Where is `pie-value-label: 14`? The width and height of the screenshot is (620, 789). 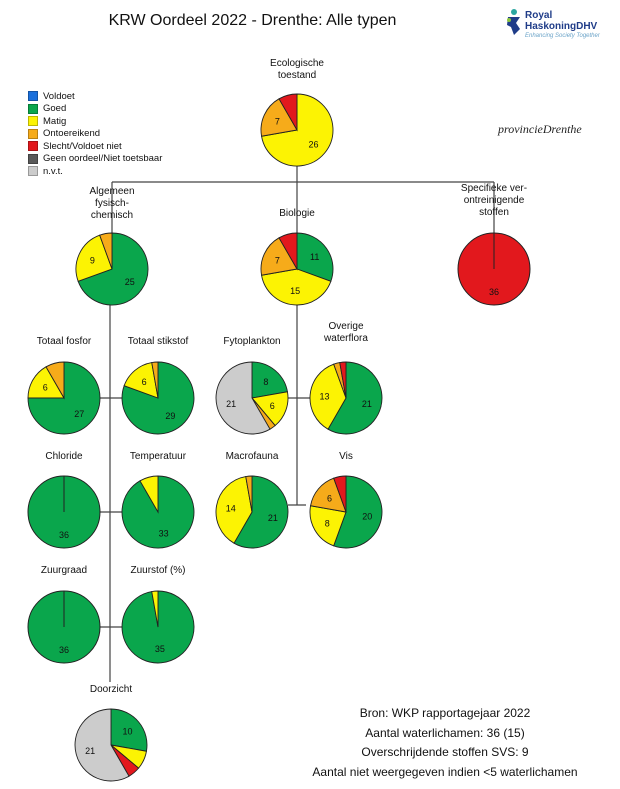
pie-value-label: 14 is located at coordinates (231, 509).